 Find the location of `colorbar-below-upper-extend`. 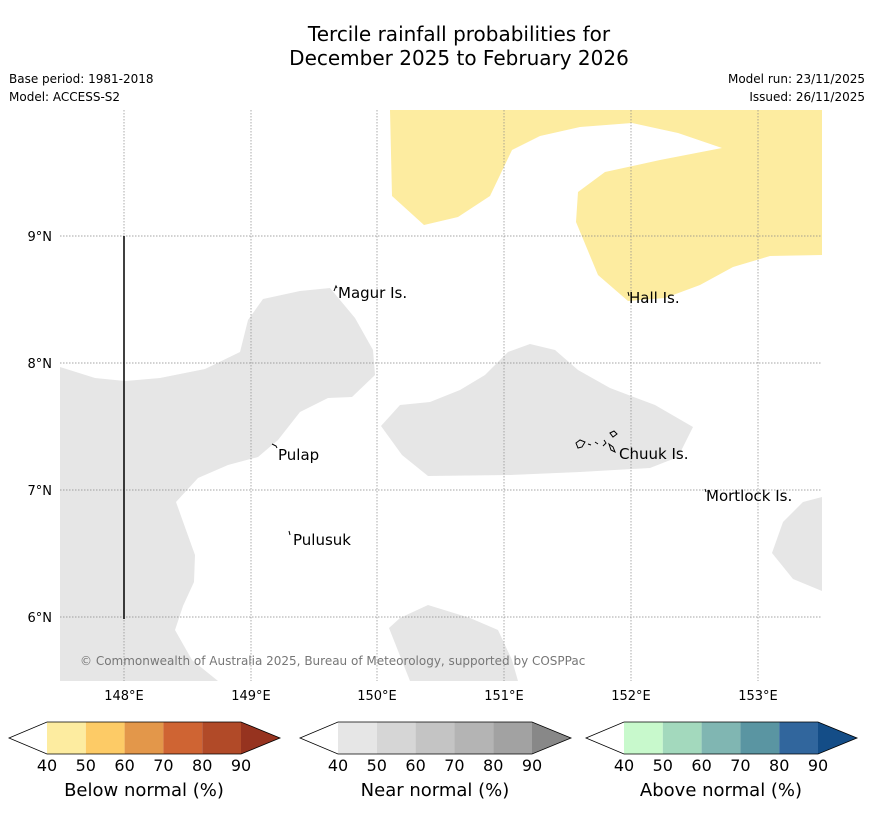

colorbar-below-upper-extend is located at coordinates (260, 738).